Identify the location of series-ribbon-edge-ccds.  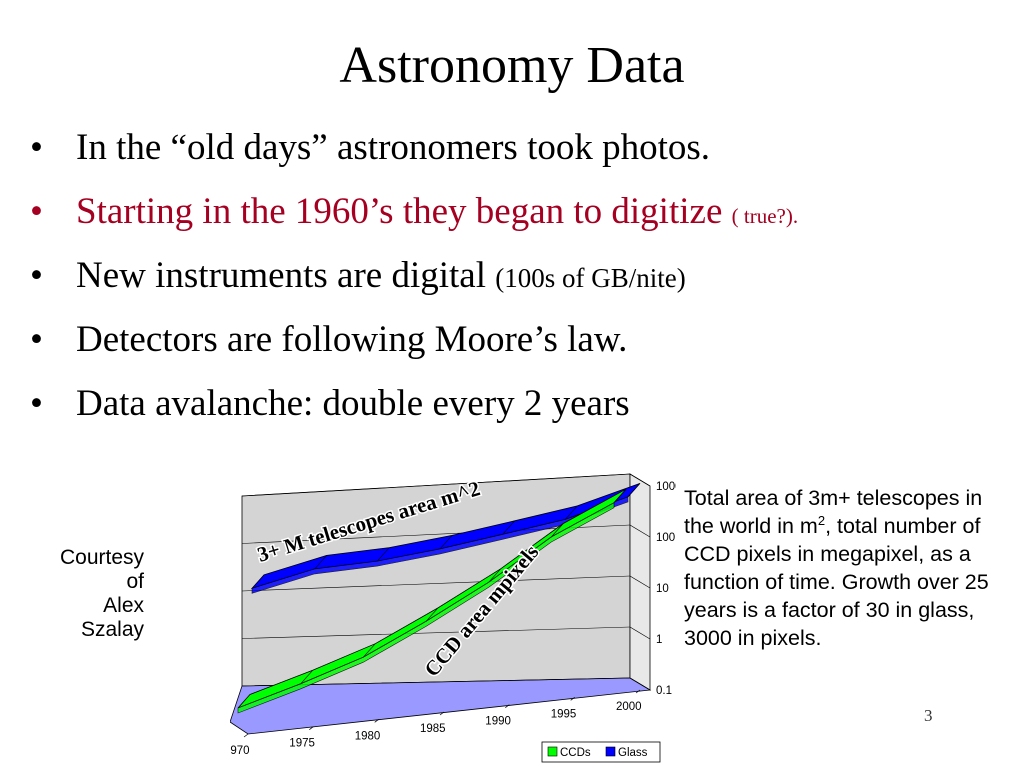
(426, 608).